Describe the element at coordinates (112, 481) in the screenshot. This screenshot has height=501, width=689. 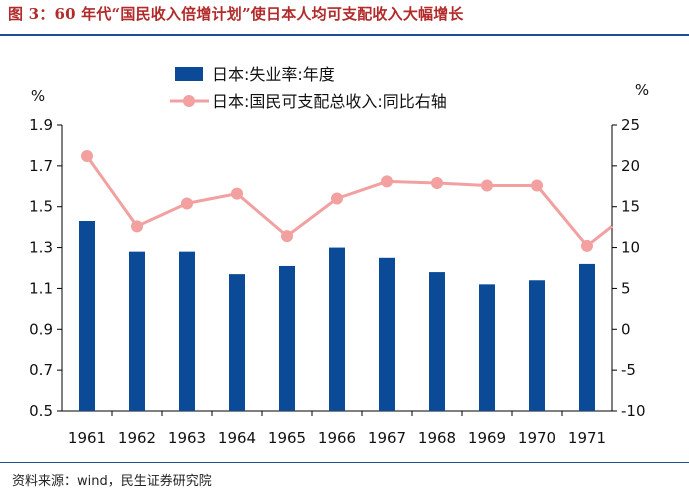
I see `source-note: 资料来源：wind，民生证券研究院` at that location.